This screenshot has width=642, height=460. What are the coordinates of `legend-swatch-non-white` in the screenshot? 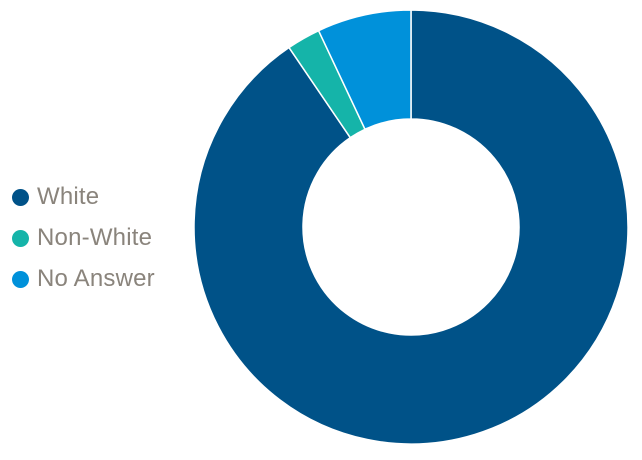 It's located at (20, 238).